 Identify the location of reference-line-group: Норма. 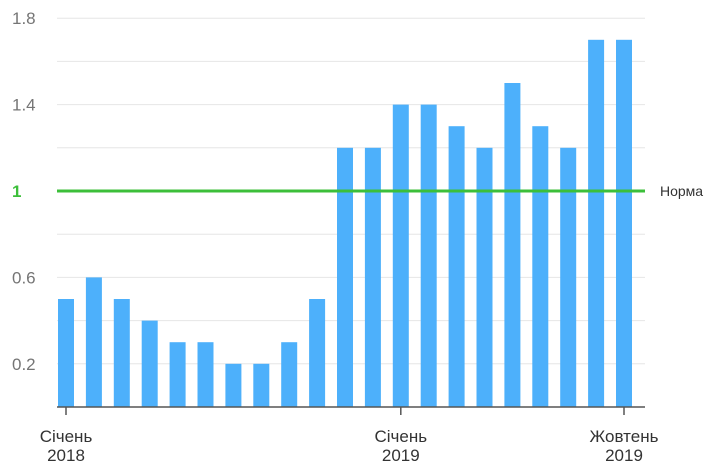
(380, 191).